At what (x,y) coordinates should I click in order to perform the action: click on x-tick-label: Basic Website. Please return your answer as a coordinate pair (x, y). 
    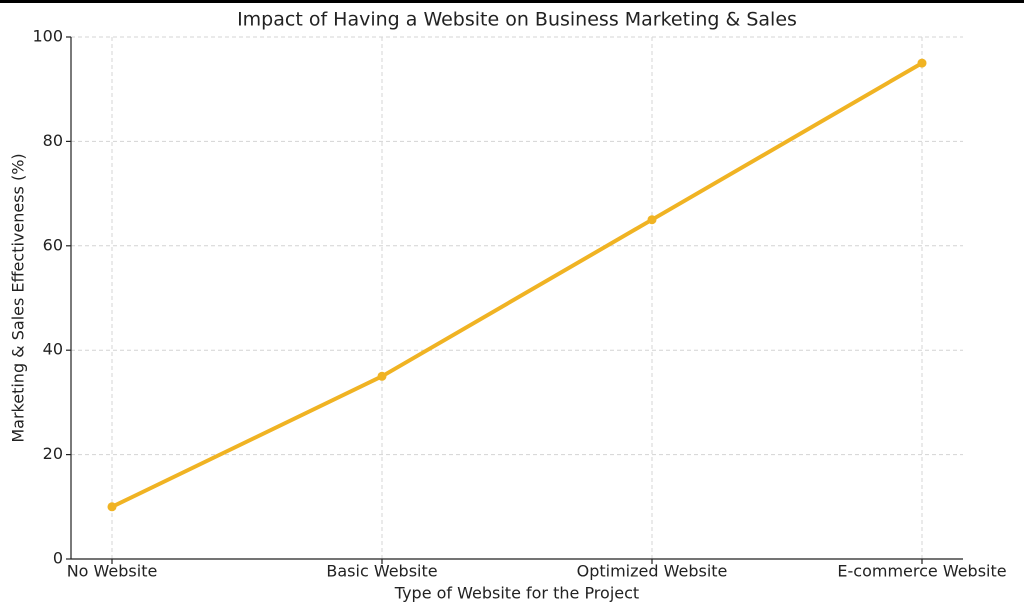
    Looking at the image, I should click on (381, 571).